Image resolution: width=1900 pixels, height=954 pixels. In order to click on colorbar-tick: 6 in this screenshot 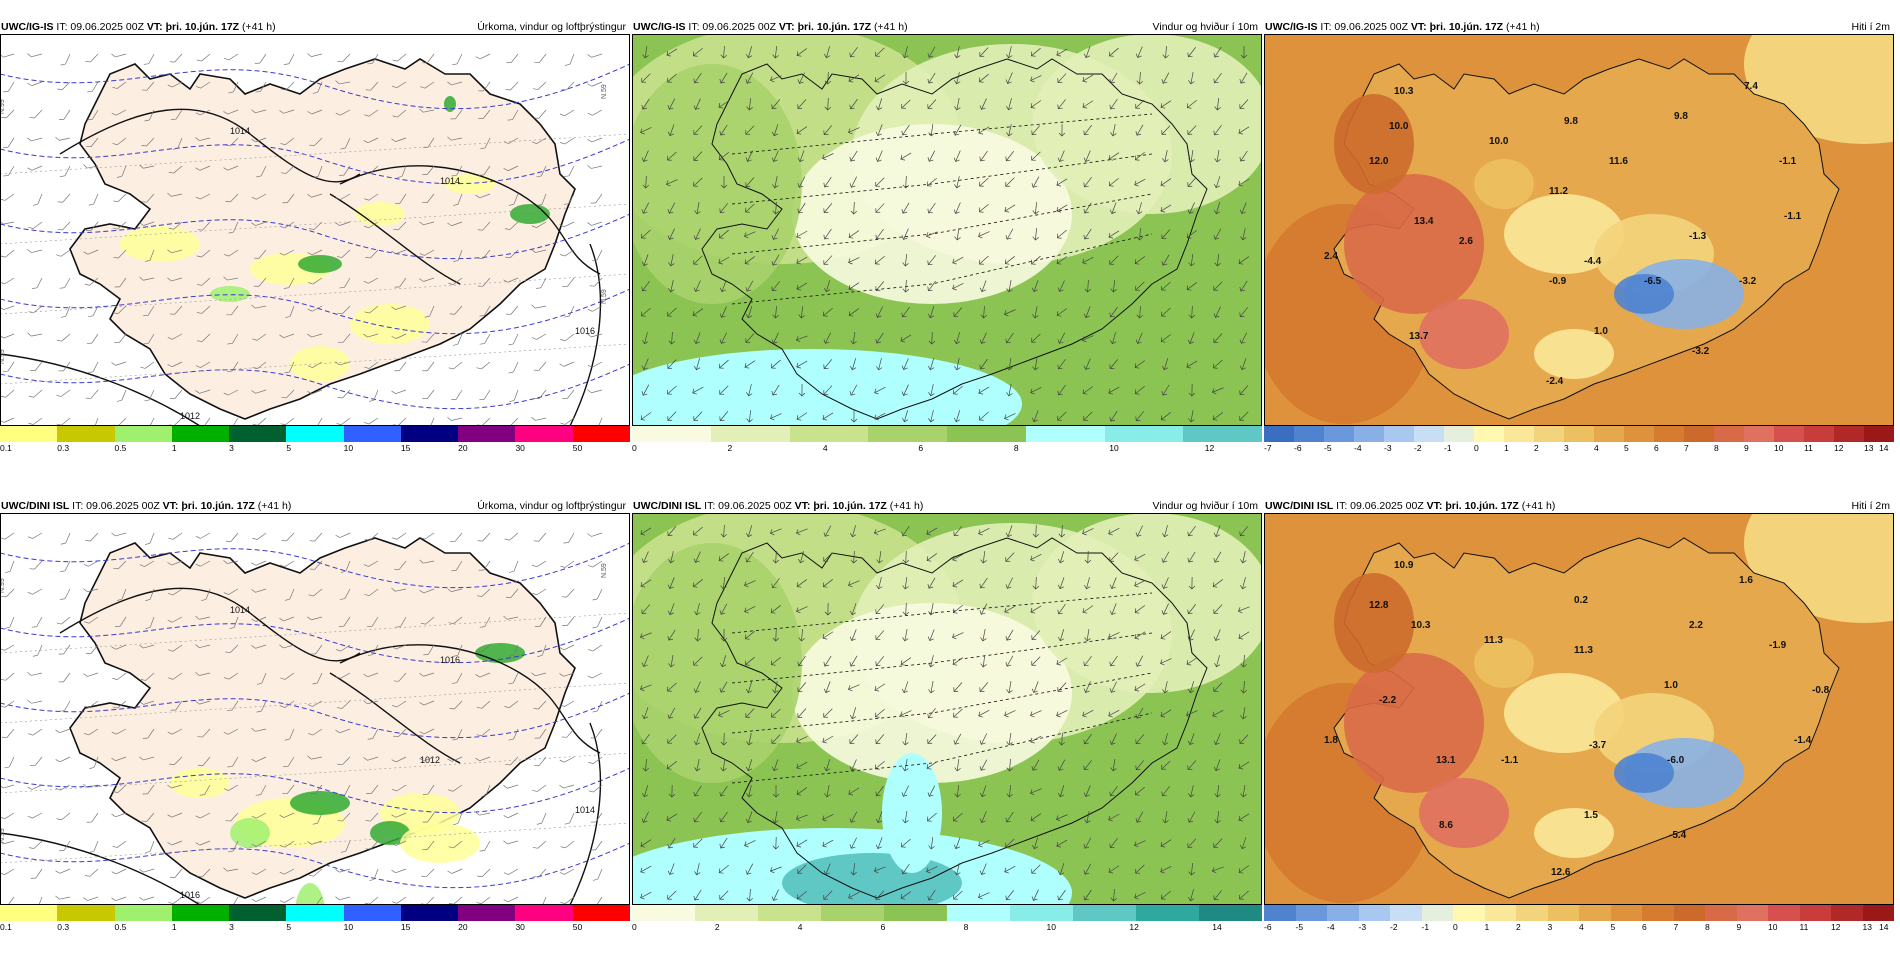, I will do `click(1656, 448)`.